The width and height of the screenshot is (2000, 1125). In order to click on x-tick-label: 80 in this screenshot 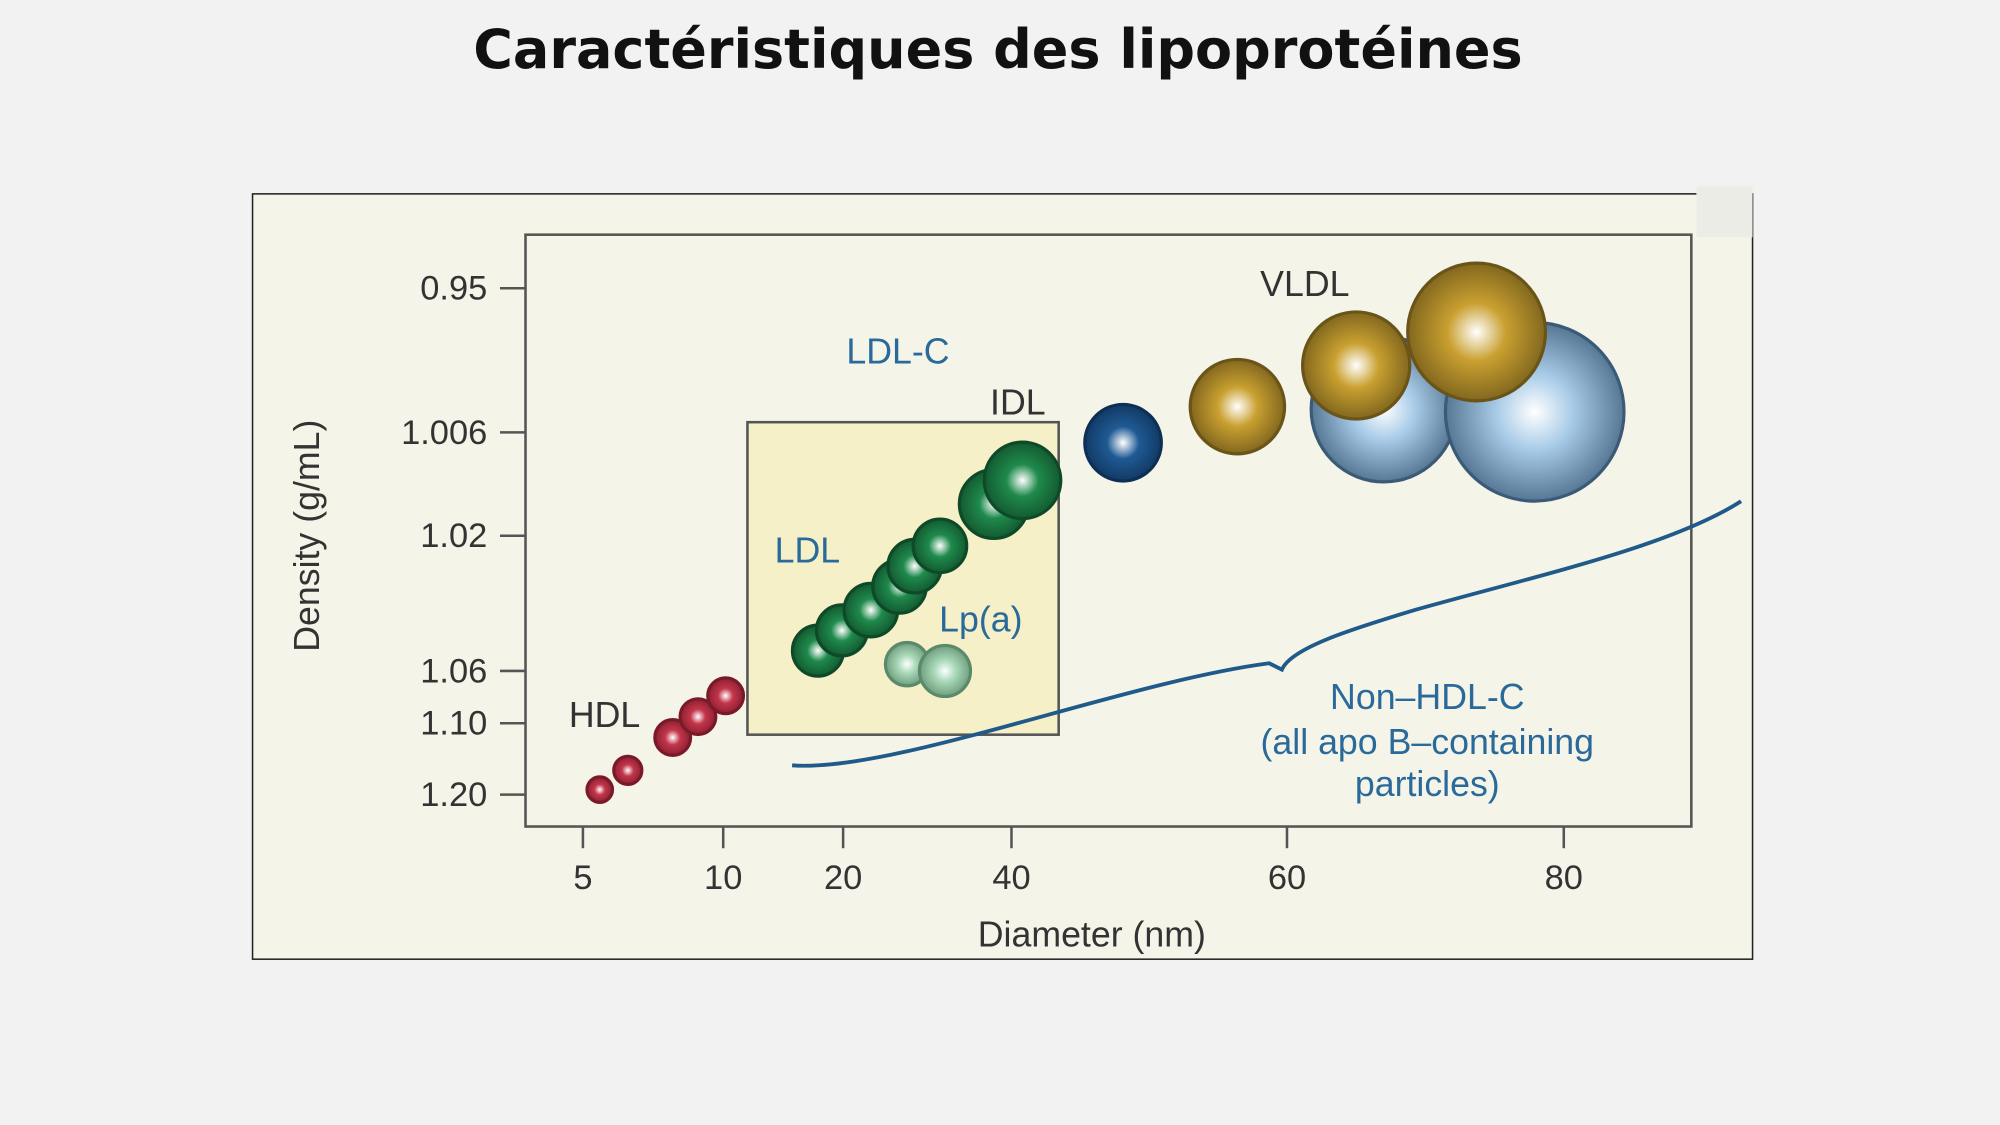, I will do `click(1564, 878)`.